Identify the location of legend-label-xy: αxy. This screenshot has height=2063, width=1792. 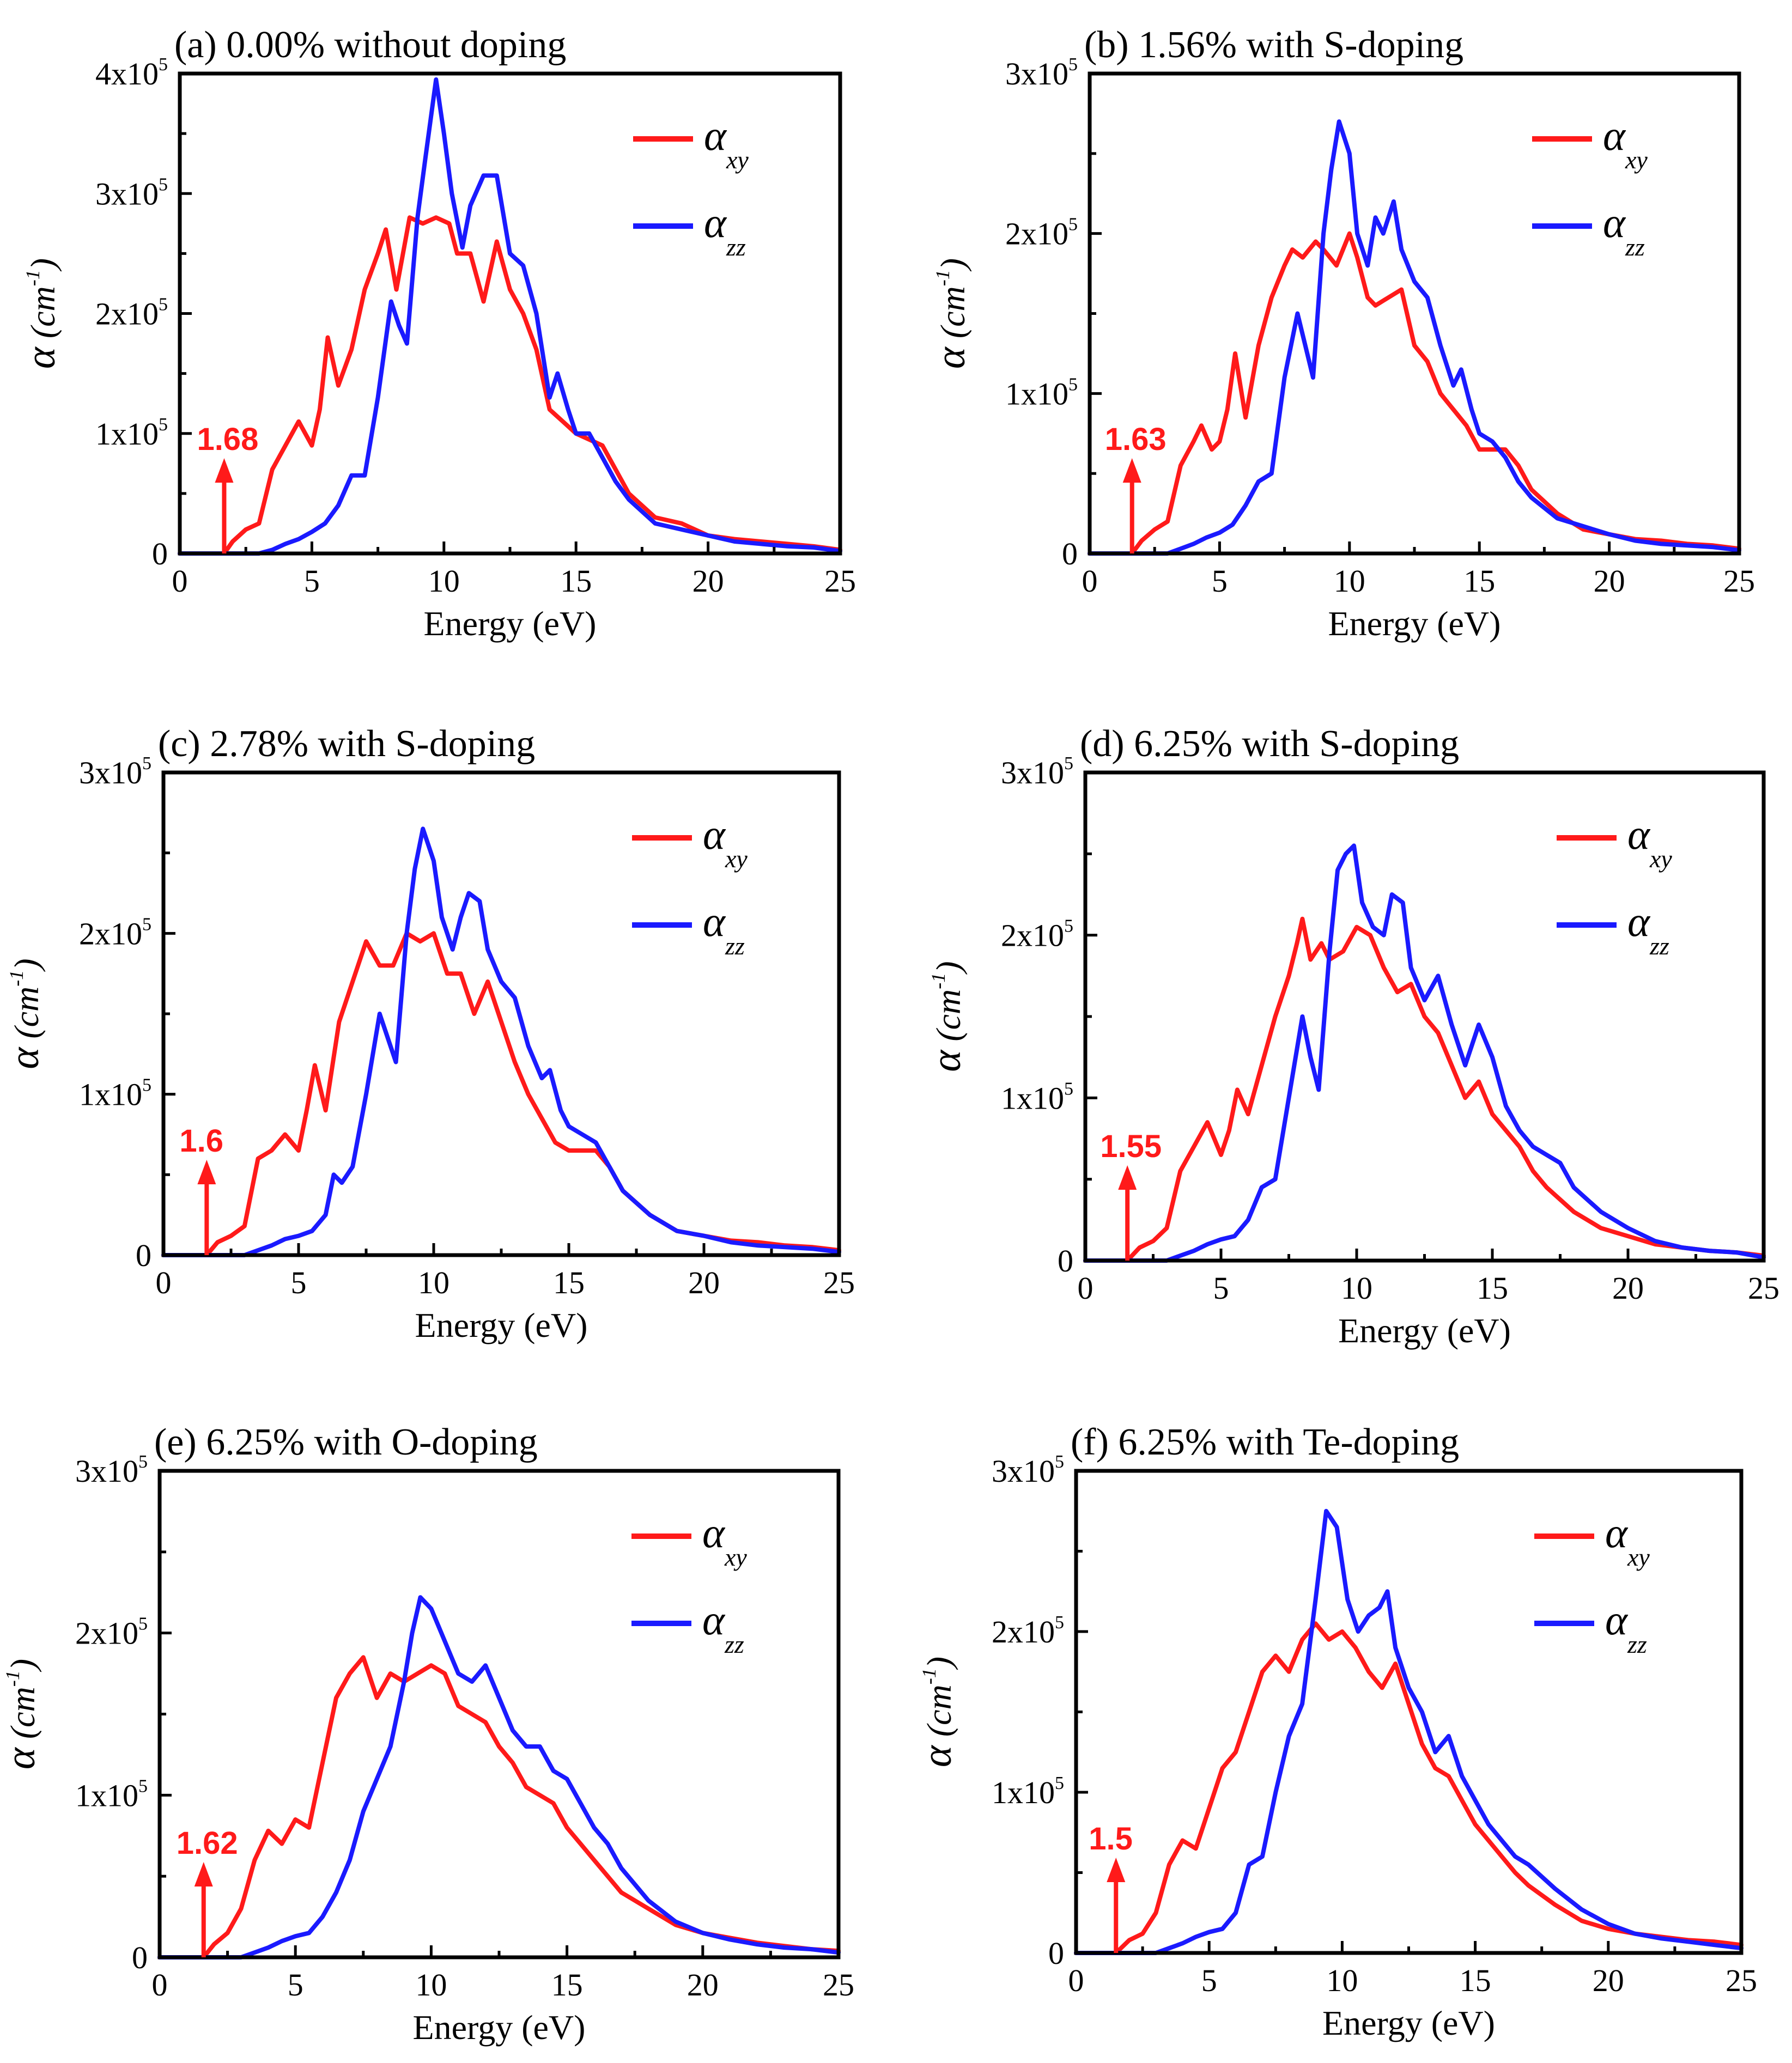
(1625, 143).